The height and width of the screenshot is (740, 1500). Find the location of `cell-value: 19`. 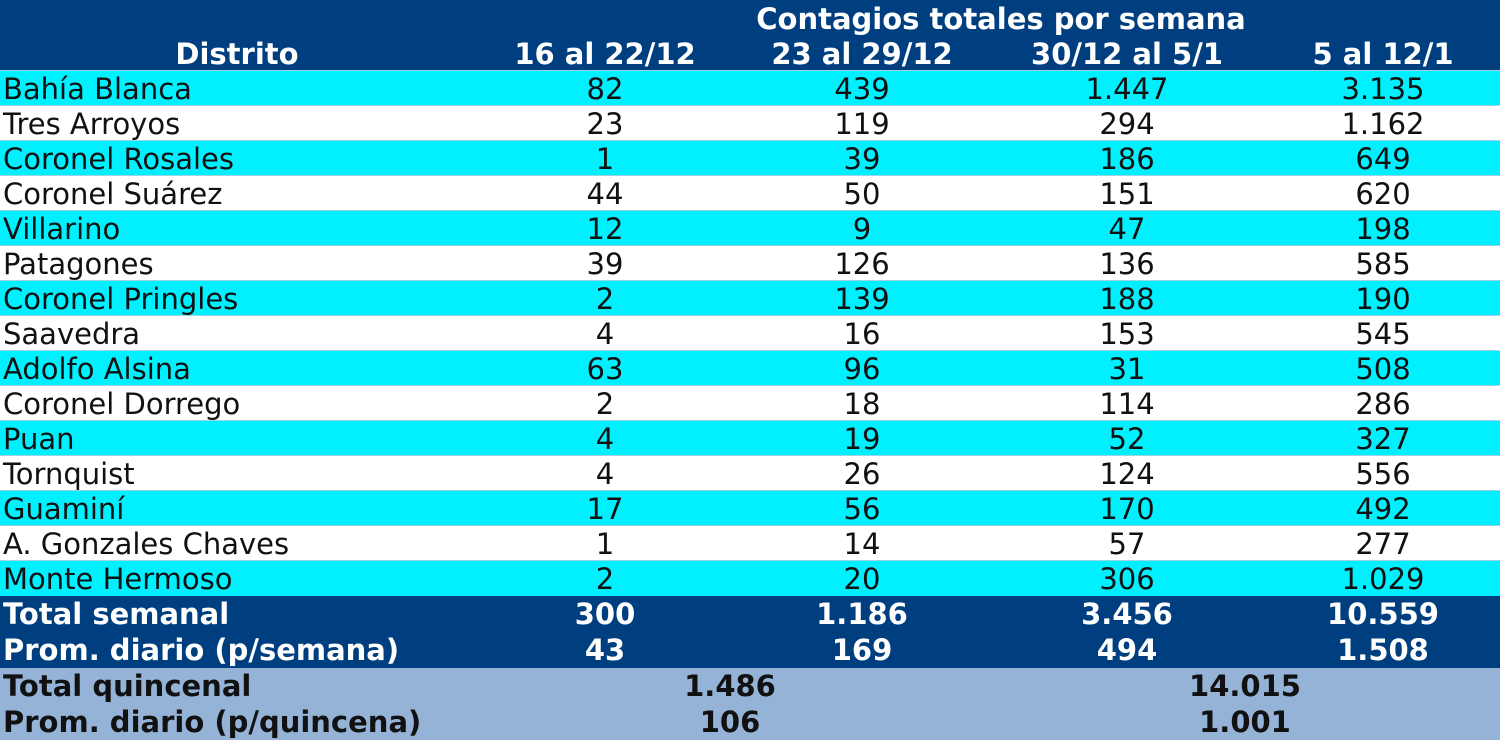

cell-value: 19 is located at coordinates (862, 438).